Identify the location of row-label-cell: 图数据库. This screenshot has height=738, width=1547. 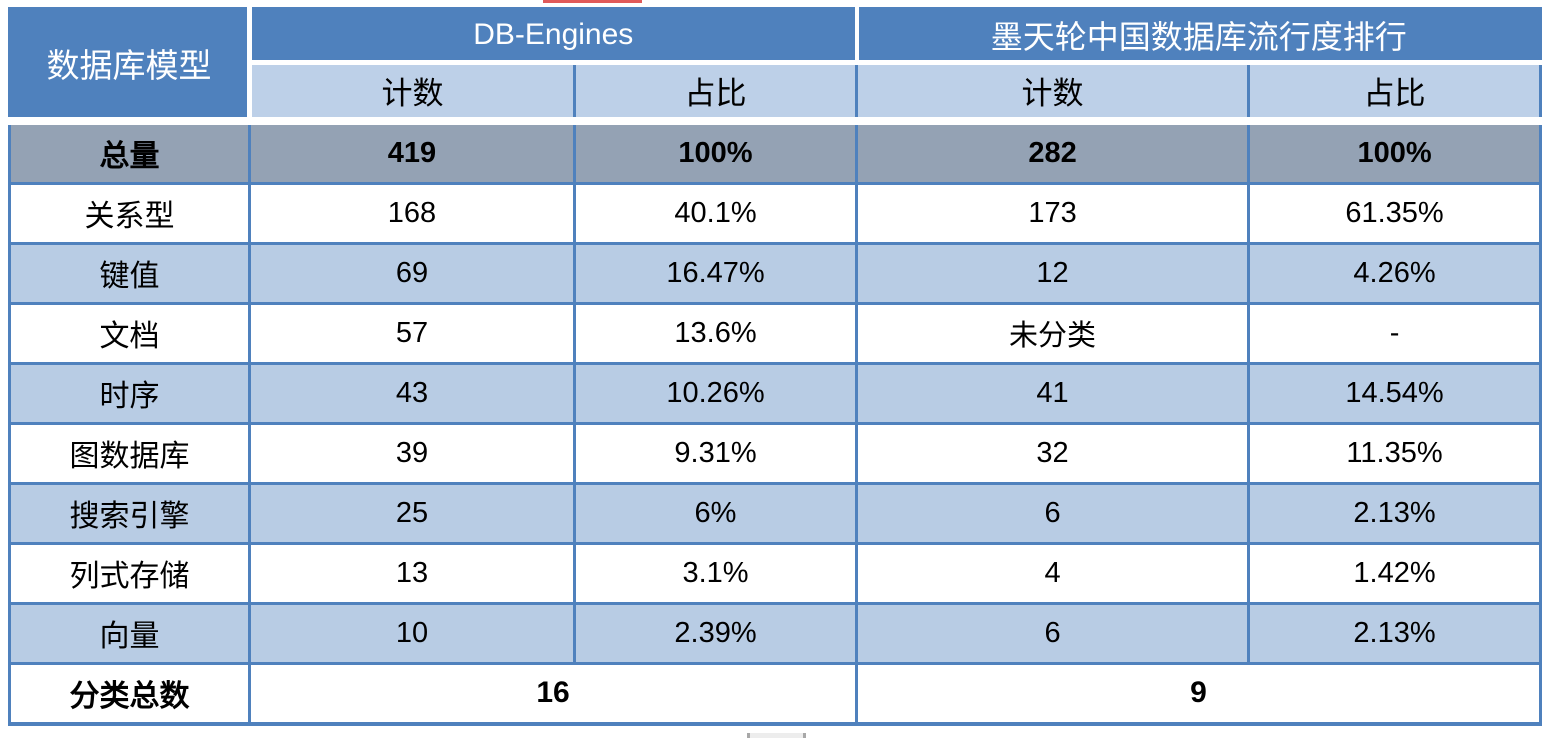
(129, 453).